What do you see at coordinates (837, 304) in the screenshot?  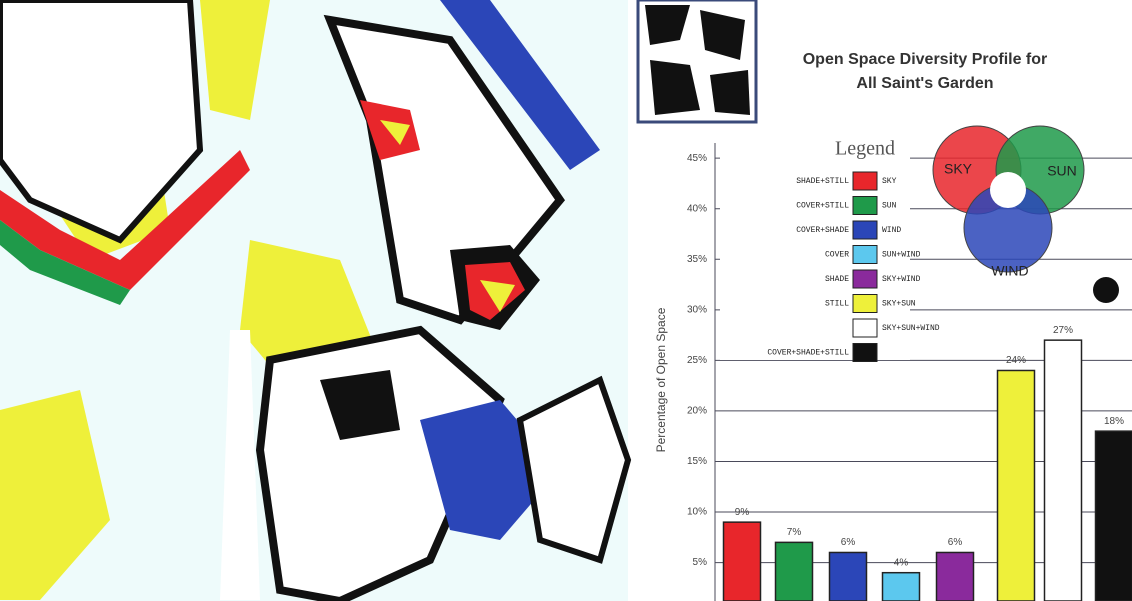 I see `legend-label: STILL` at bounding box center [837, 304].